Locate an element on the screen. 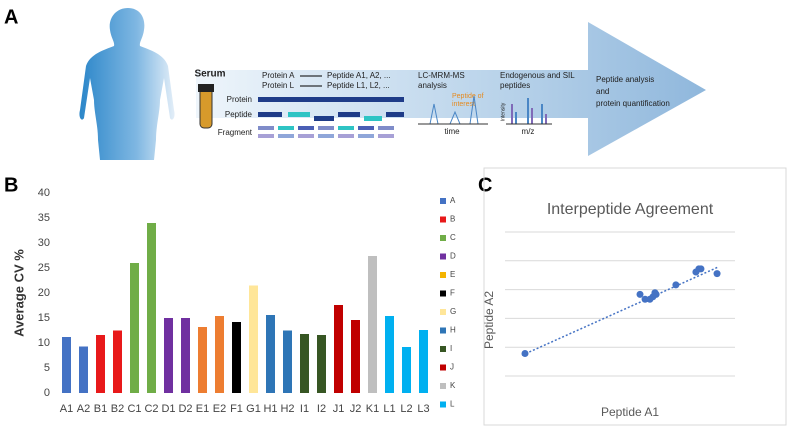 Image resolution: width=787 pixels, height=426 pixels. x-tick-label: L3 is located at coordinates (423, 409).